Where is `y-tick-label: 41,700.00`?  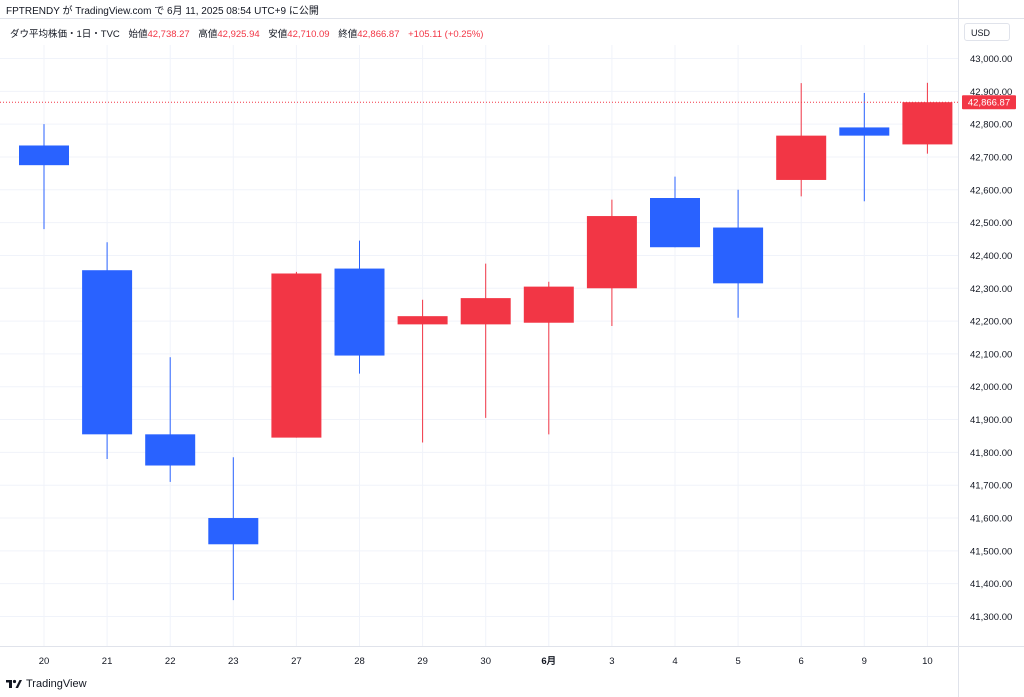 y-tick-label: 41,700.00 is located at coordinates (991, 486).